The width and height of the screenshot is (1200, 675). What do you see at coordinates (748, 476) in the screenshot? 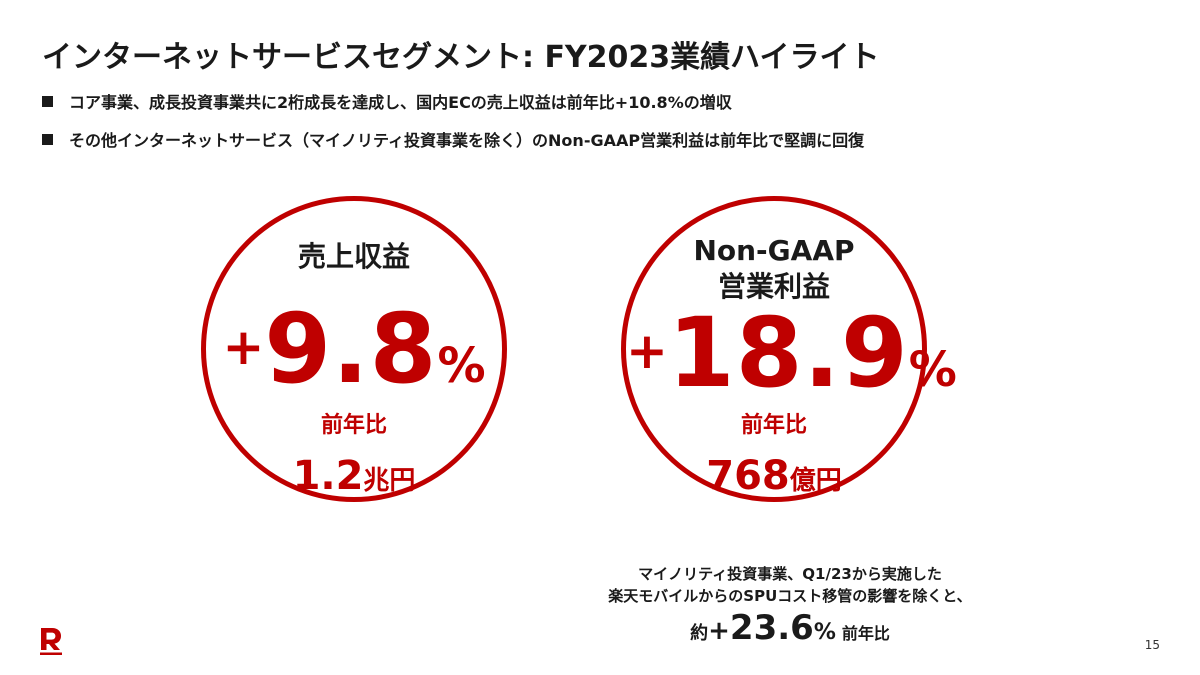
I see `operating-income-amount-value: 768` at bounding box center [748, 476].